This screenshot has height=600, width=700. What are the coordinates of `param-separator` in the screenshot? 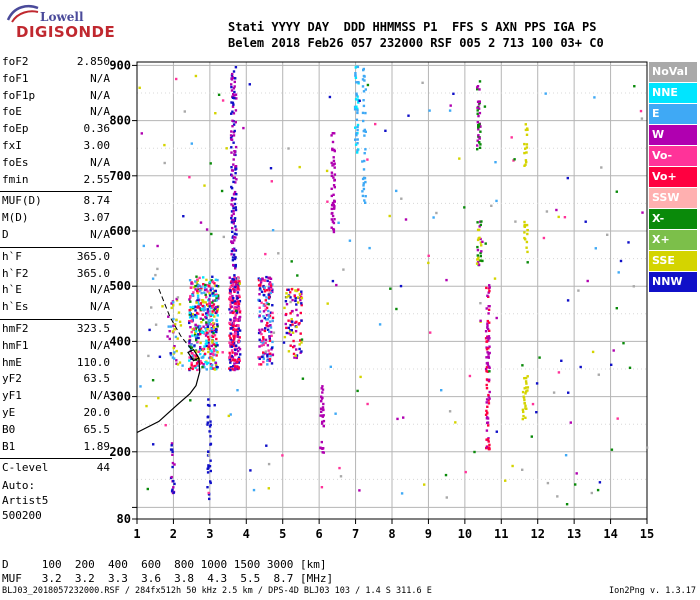 It's located at (56, 247).